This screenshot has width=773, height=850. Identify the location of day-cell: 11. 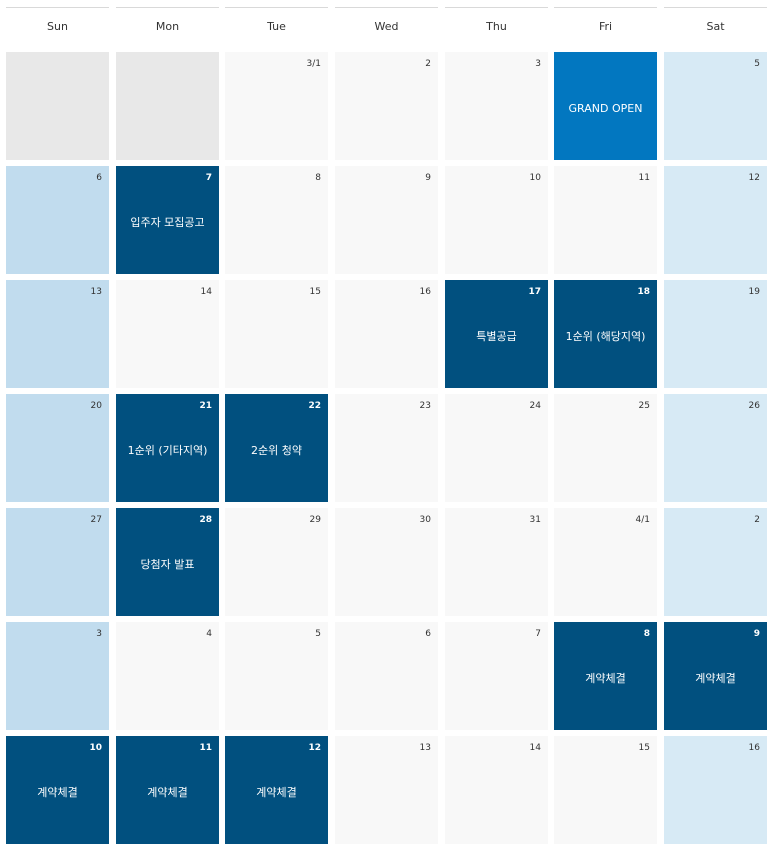
(605, 220).